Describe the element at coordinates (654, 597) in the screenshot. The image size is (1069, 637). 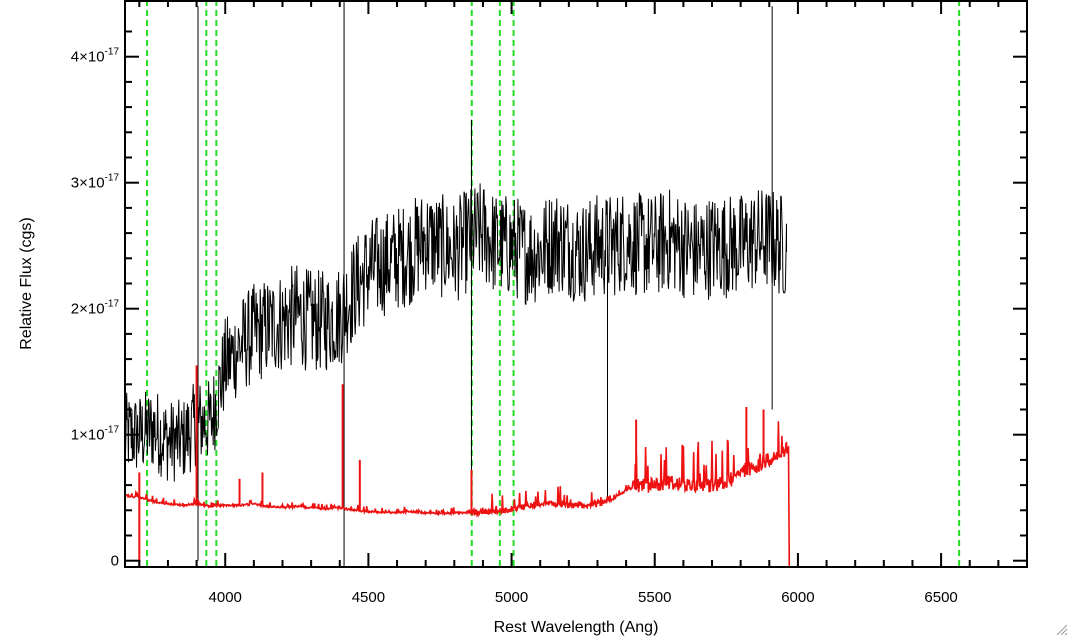
I see `x-tick-label: 5500` at that location.